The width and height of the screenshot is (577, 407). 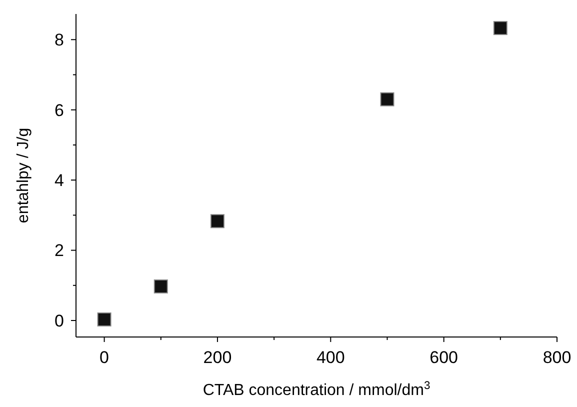 What do you see at coordinates (59, 320) in the screenshot?
I see `y-tick-label: 0` at bounding box center [59, 320].